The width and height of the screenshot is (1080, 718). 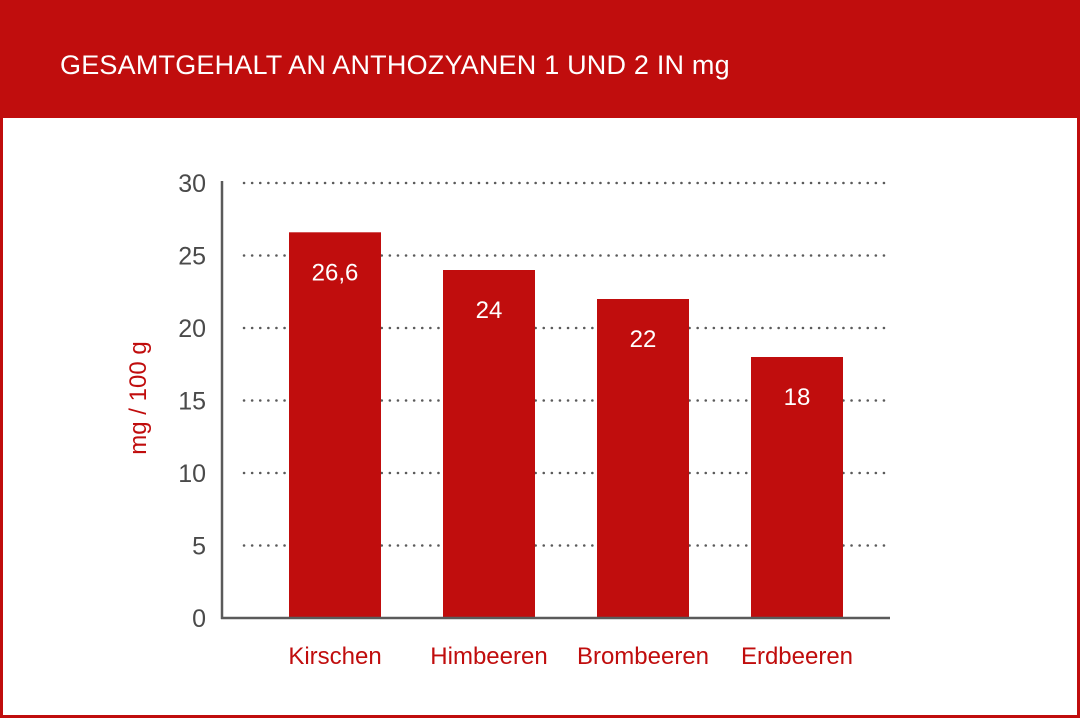 What do you see at coordinates (335, 272) in the screenshot?
I see `bar-value-label: 26,6` at bounding box center [335, 272].